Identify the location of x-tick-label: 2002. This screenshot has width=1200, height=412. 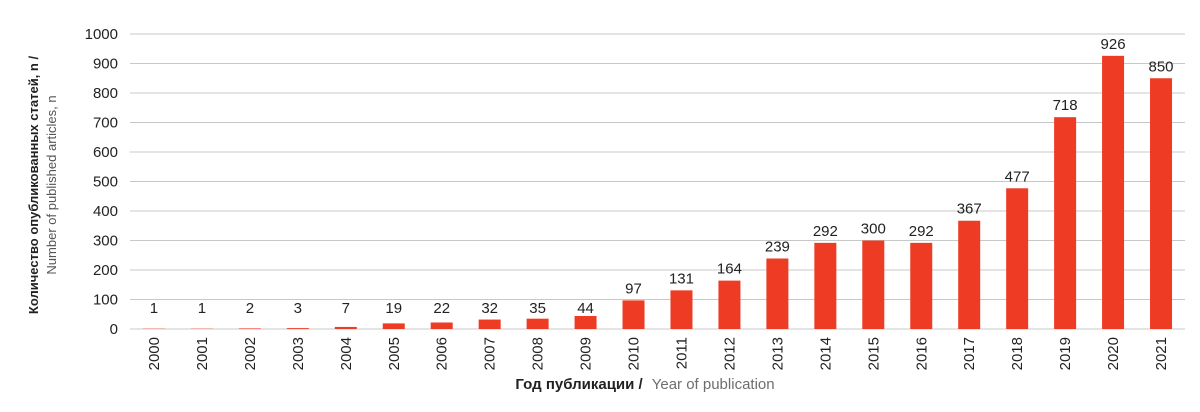
(250, 353).